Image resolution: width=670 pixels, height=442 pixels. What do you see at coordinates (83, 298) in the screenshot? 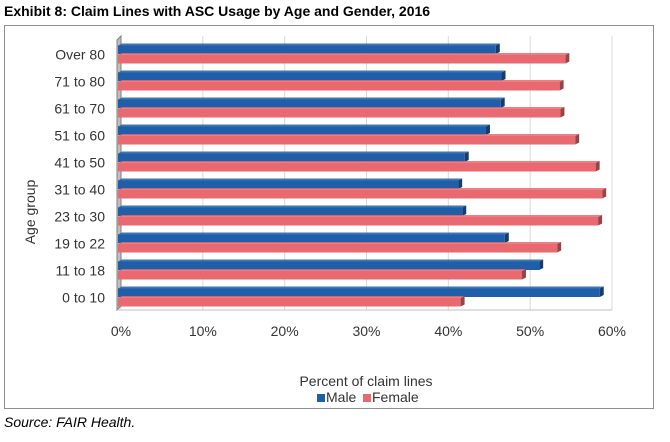
I see `y-category-label: 0 to 10` at bounding box center [83, 298].